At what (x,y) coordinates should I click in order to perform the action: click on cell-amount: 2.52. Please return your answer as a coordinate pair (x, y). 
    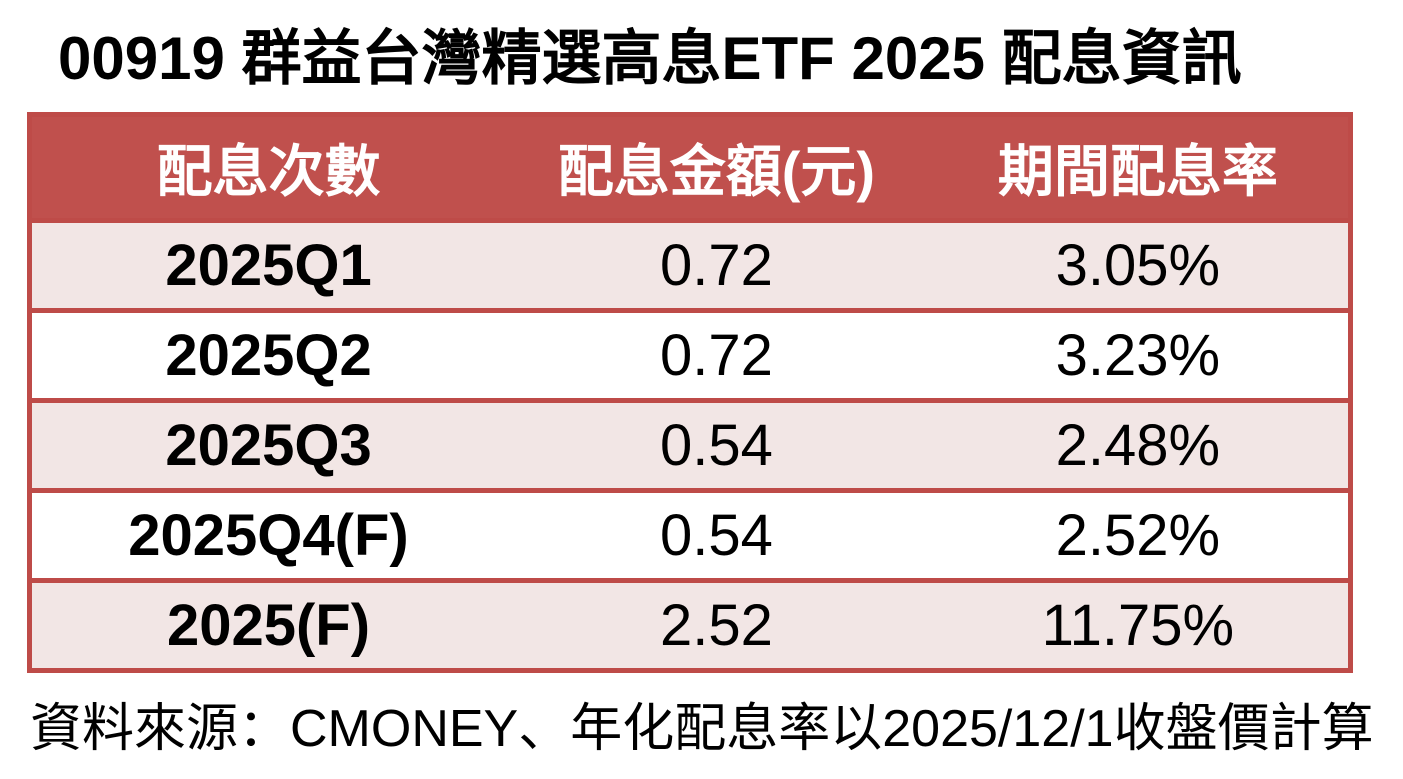
    Looking at the image, I should click on (716, 625).